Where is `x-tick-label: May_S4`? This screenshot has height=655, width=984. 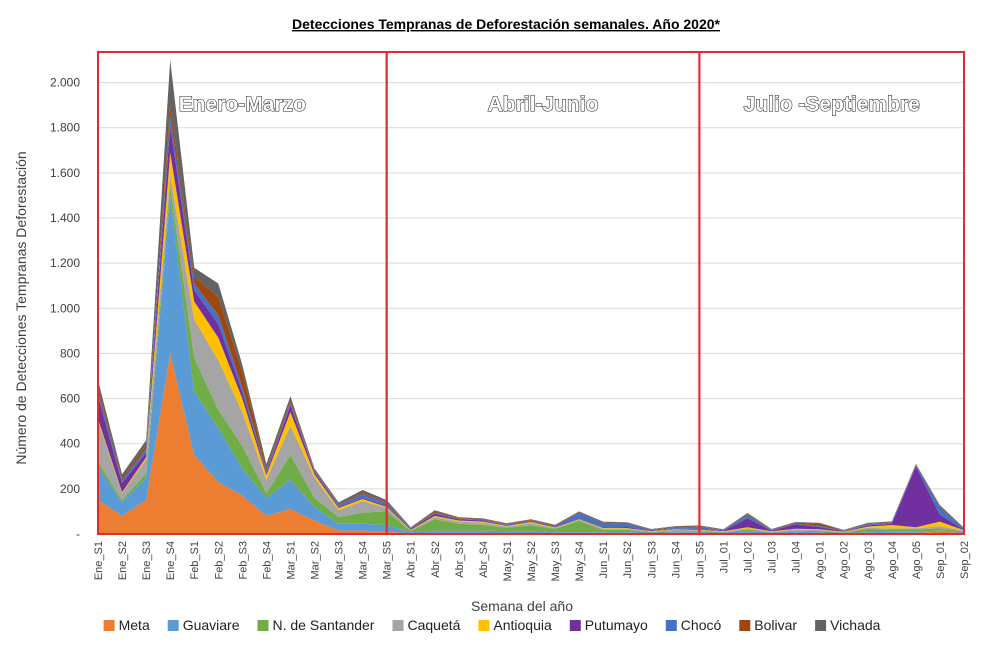
x-tick-label: May_S4 is located at coordinates (580, 561).